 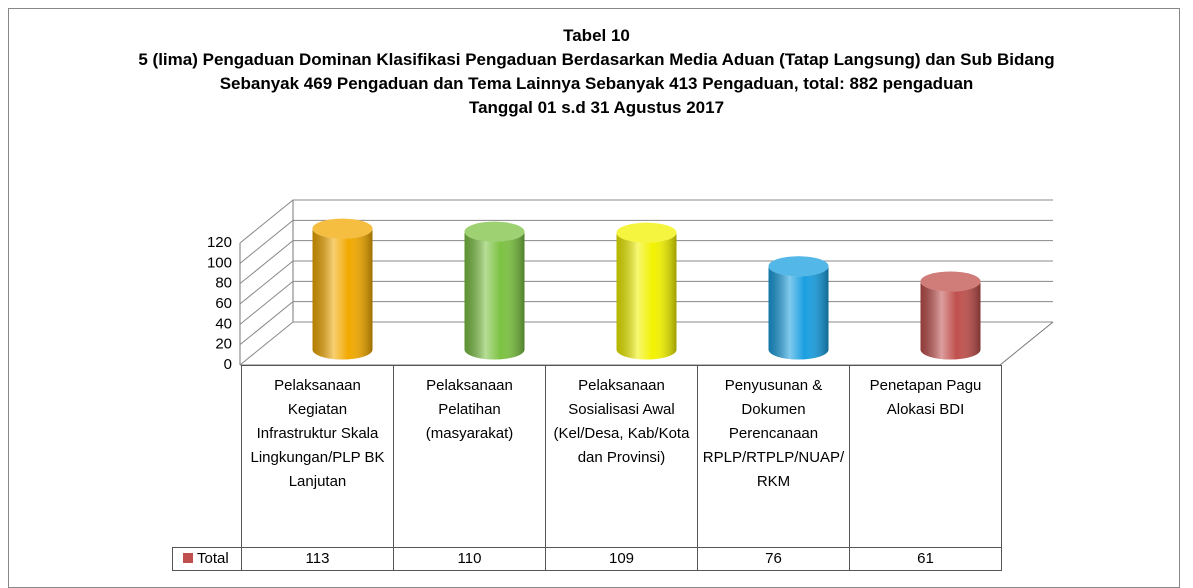 What do you see at coordinates (223, 323) in the screenshot?
I see `y-tick-label: 40` at bounding box center [223, 323].